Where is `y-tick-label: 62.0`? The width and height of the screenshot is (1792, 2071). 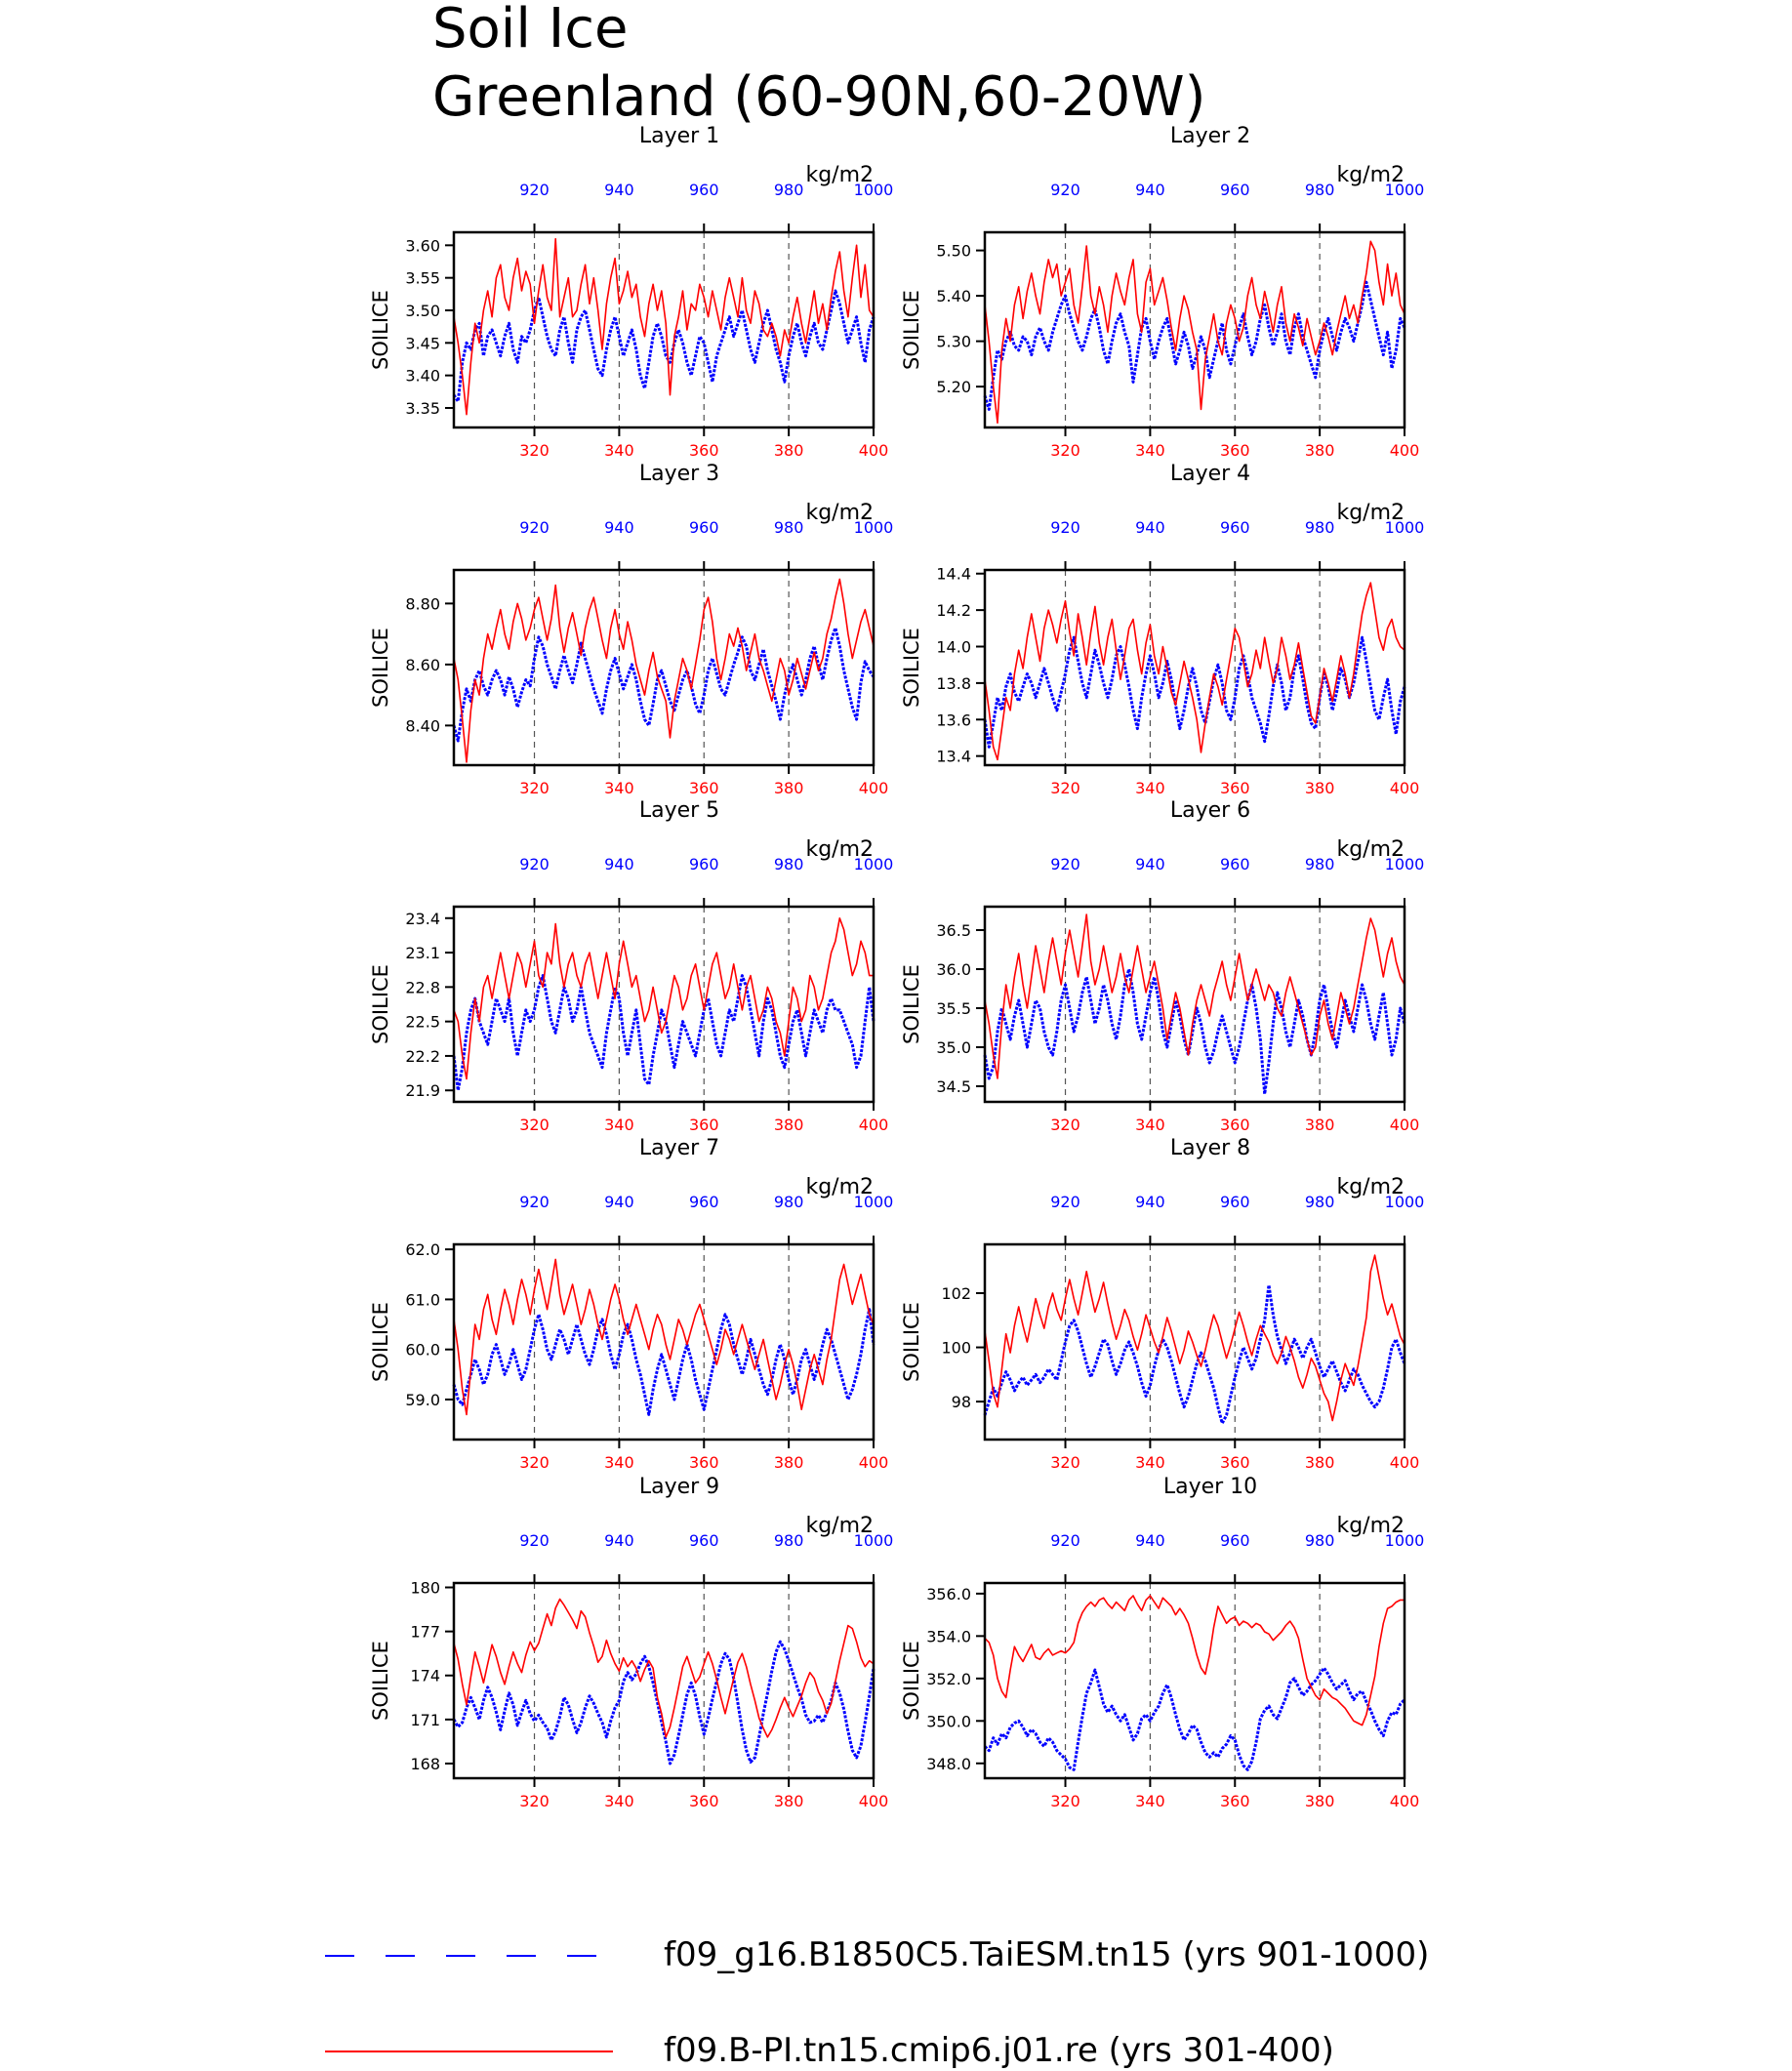 y-tick-label: 62.0 is located at coordinates (422, 1249).